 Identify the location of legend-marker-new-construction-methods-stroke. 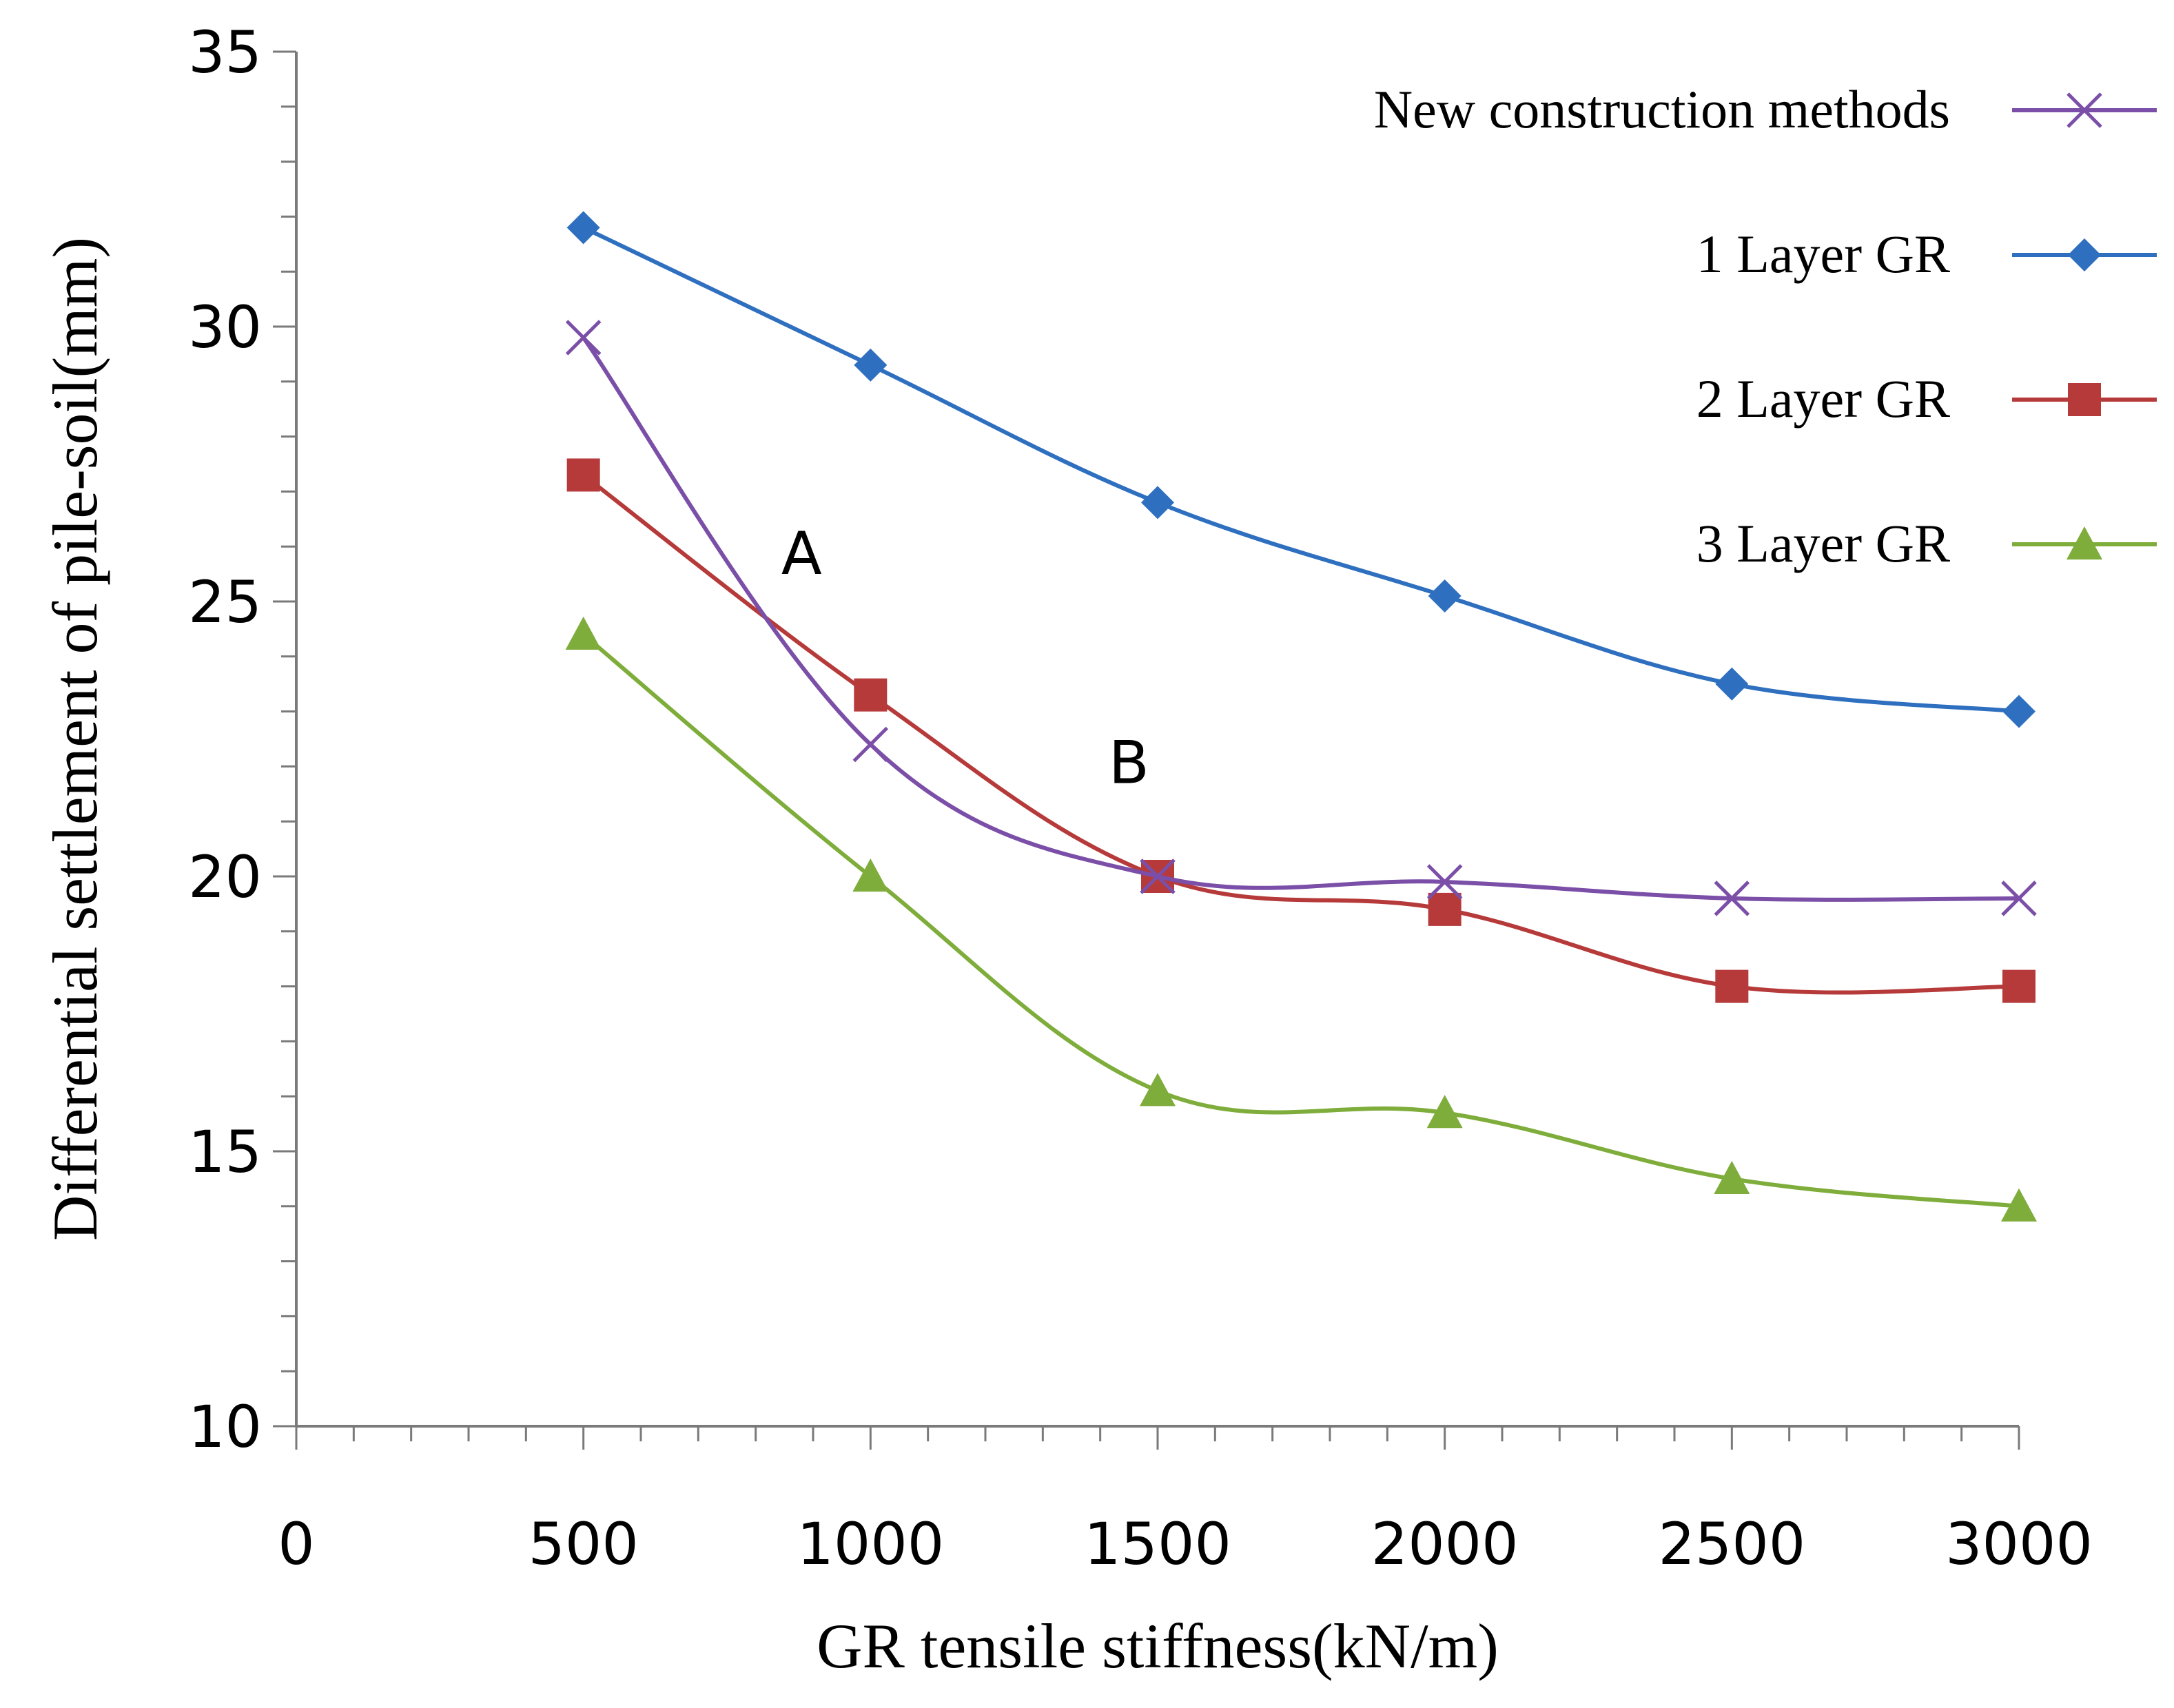
(2084, 110).